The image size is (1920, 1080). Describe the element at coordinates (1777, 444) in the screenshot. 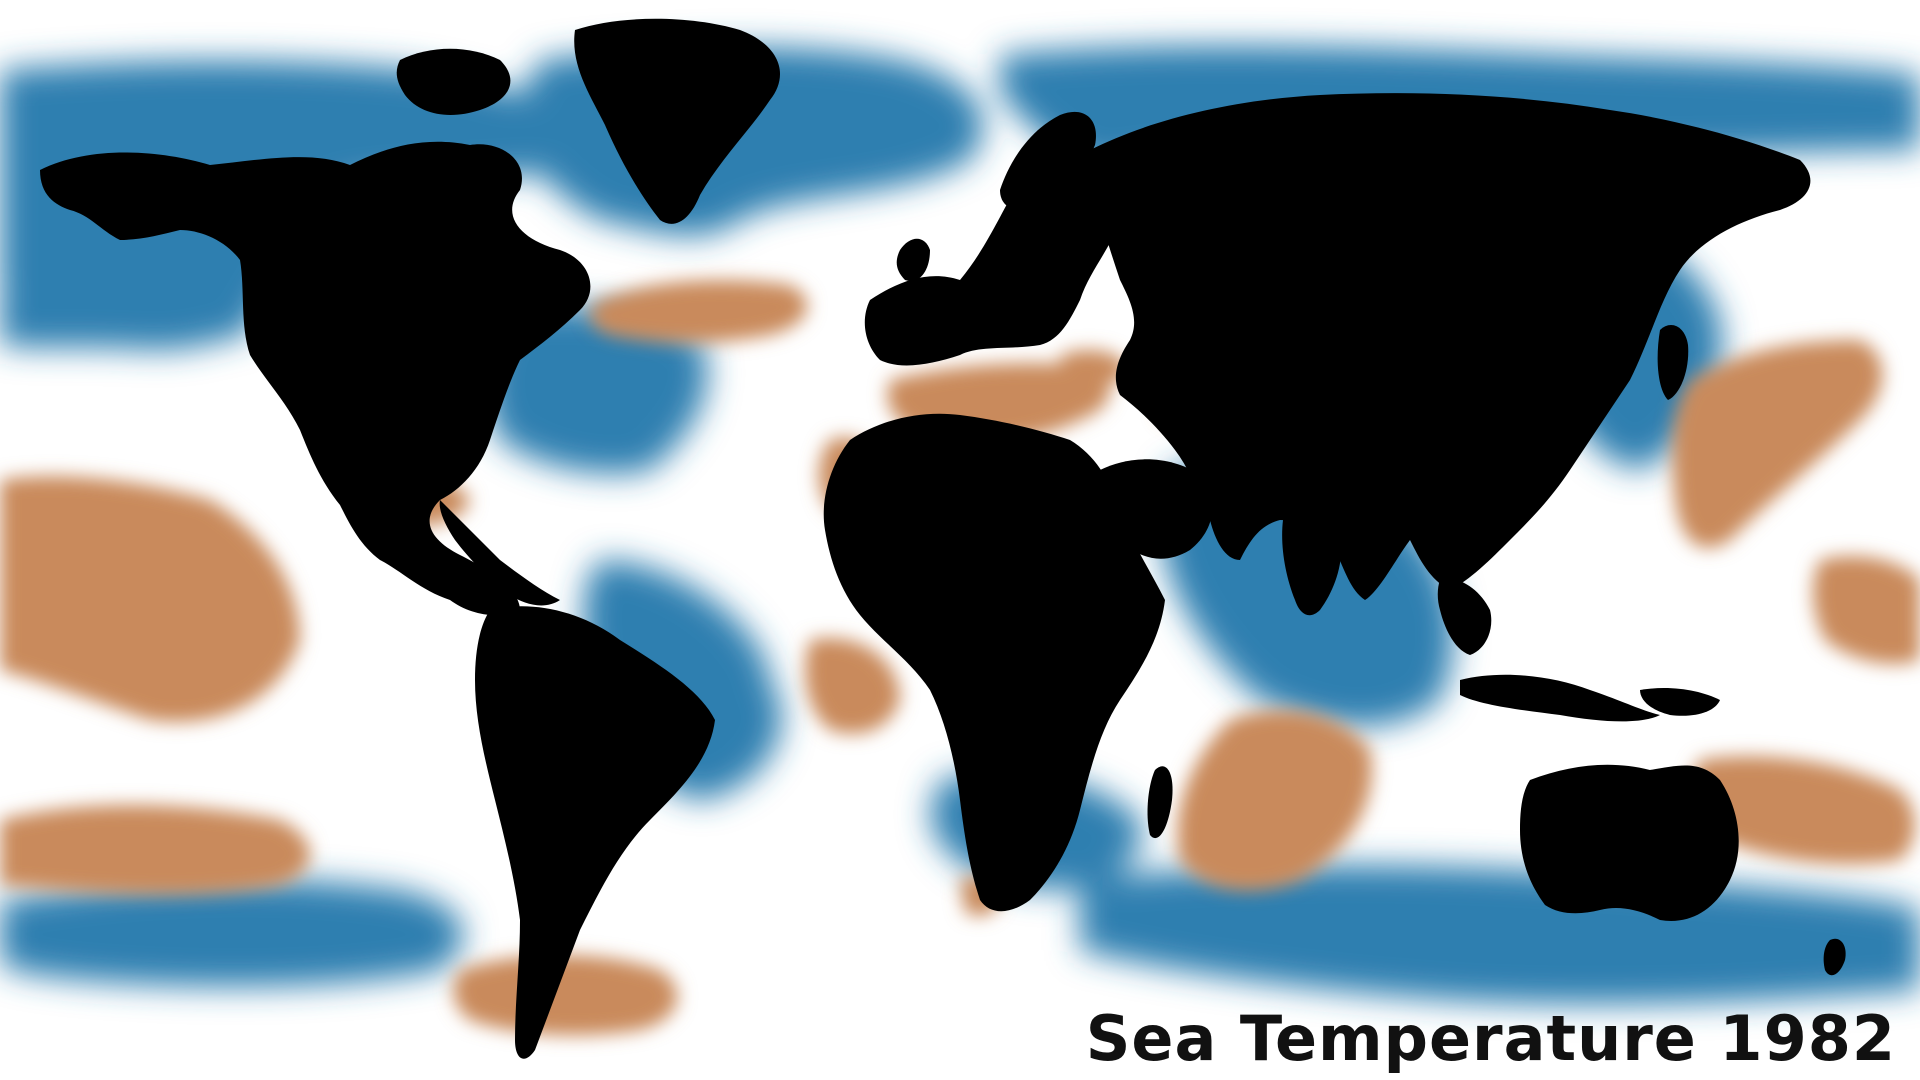

I see `warm-region-north-pacific-east` at that location.